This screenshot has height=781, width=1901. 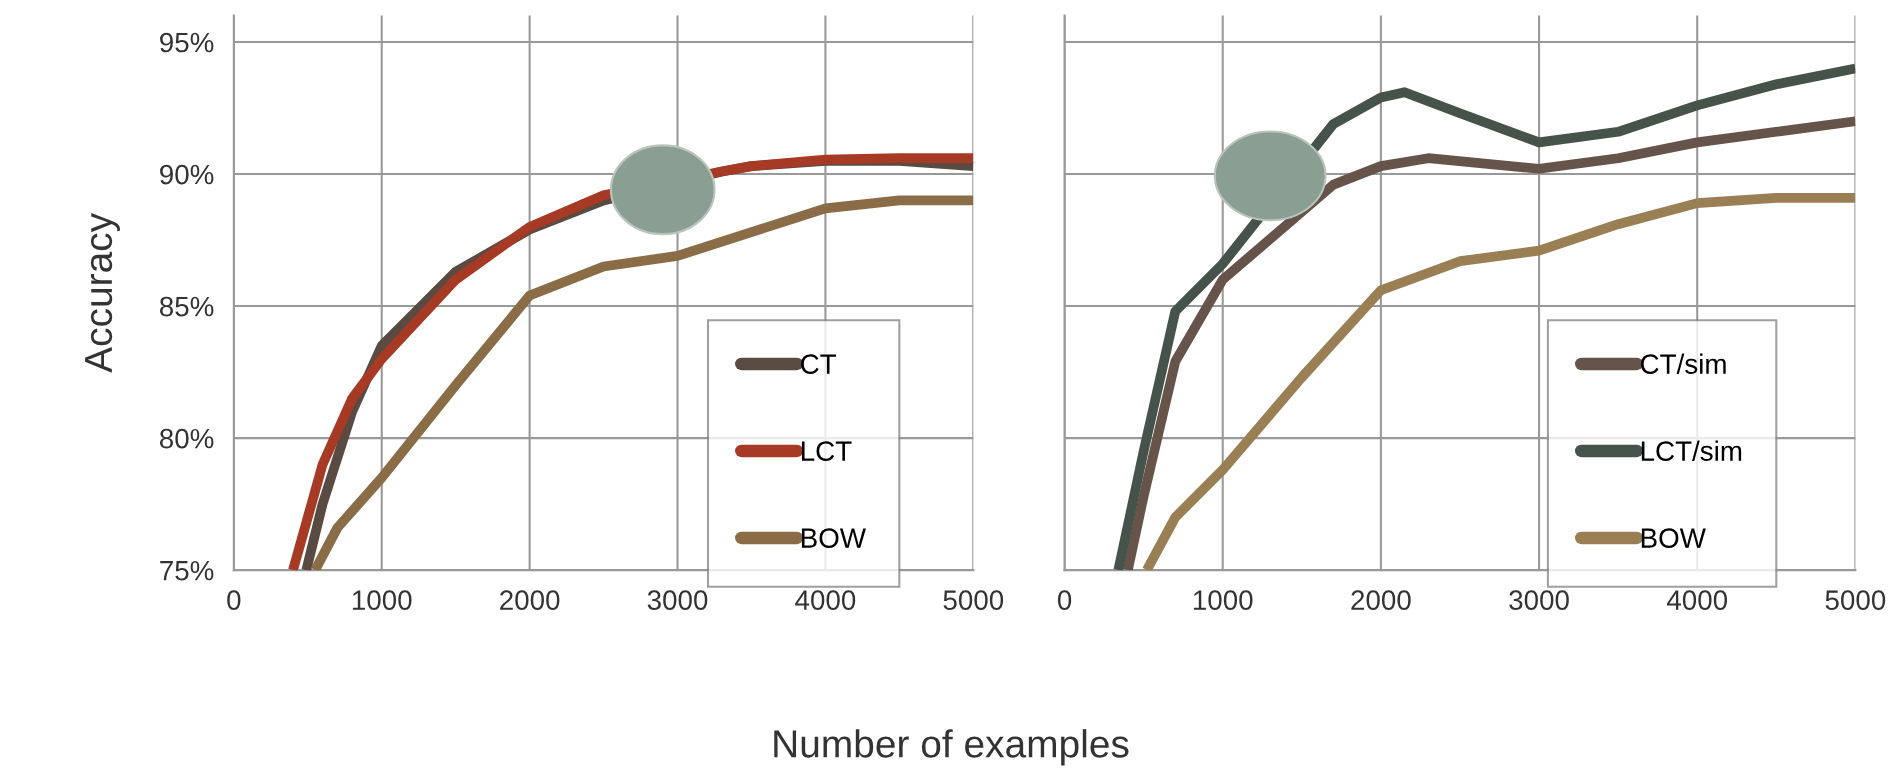 I want to click on legend-label: CT/sim, so click(x=1683, y=363).